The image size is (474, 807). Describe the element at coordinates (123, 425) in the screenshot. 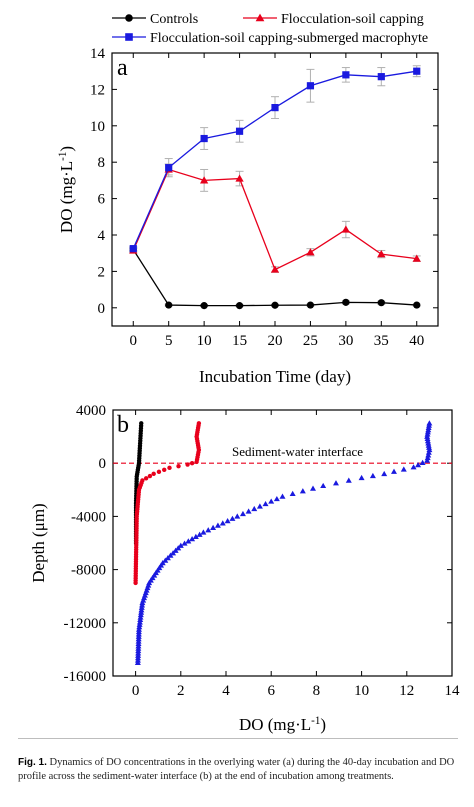

I see `panel-label-b: b` at that location.